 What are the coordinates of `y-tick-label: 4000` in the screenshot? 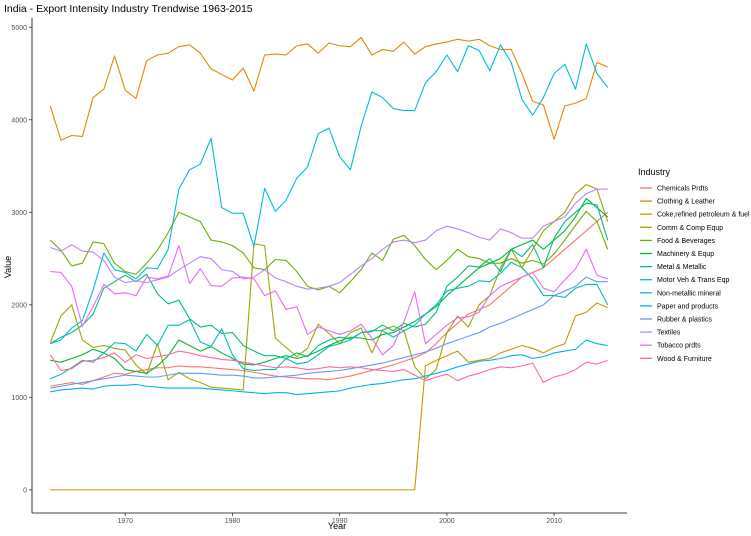 It's located at (19, 120).